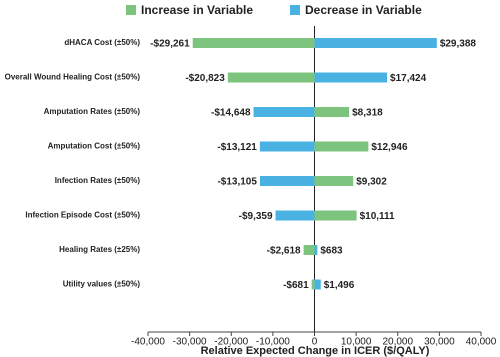 This screenshot has height=357, width=500. Describe the element at coordinates (331, 251) in the screenshot. I see `value-label: $683` at that location.